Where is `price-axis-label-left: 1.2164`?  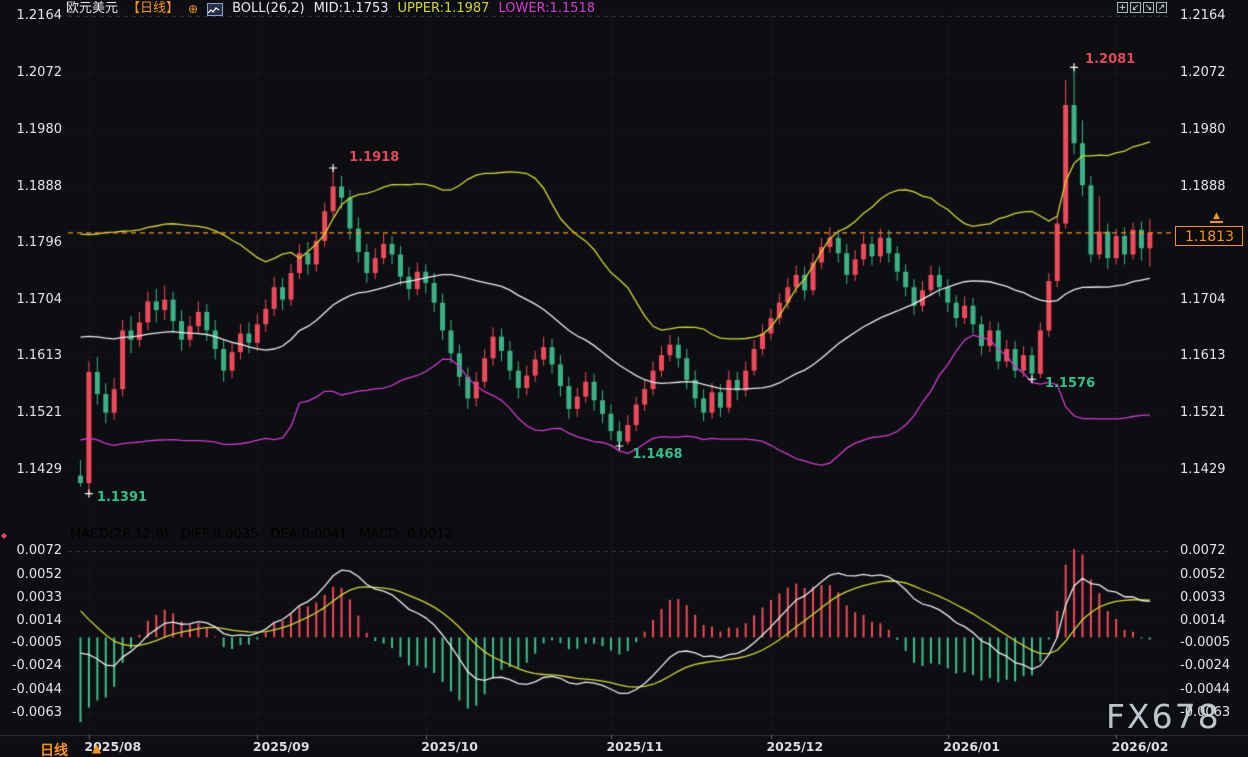 price-axis-label-left: 1.2164 is located at coordinates (39, 15).